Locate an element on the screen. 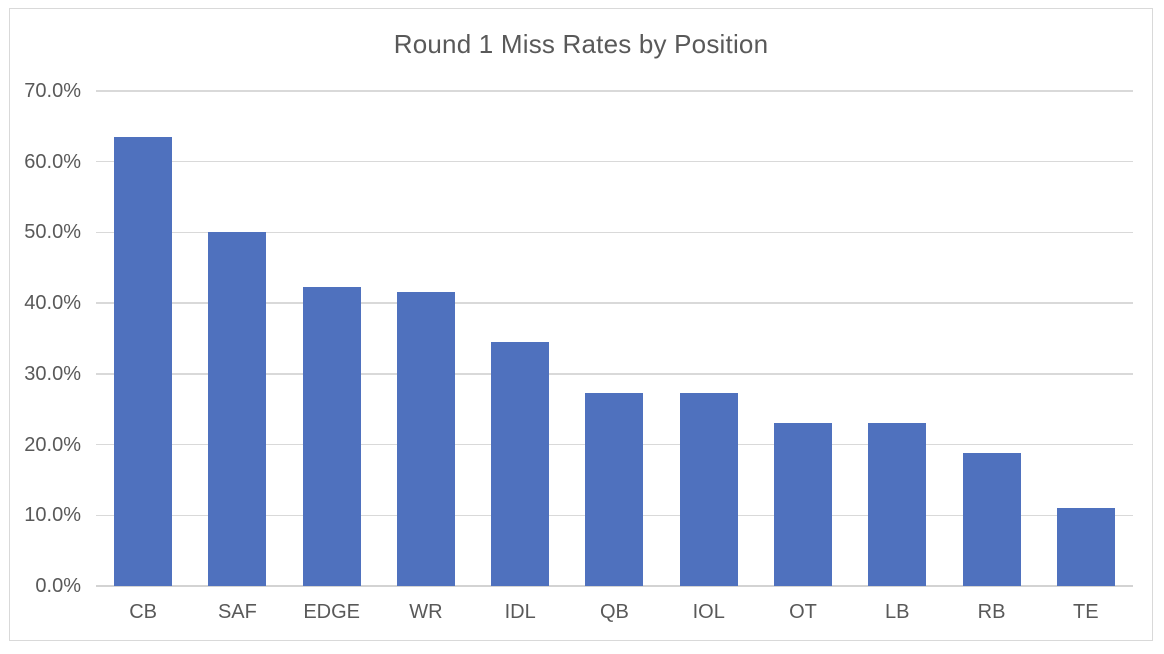 This screenshot has width=1164, height=654. bar-slot-cb is located at coordinates (143, 338).